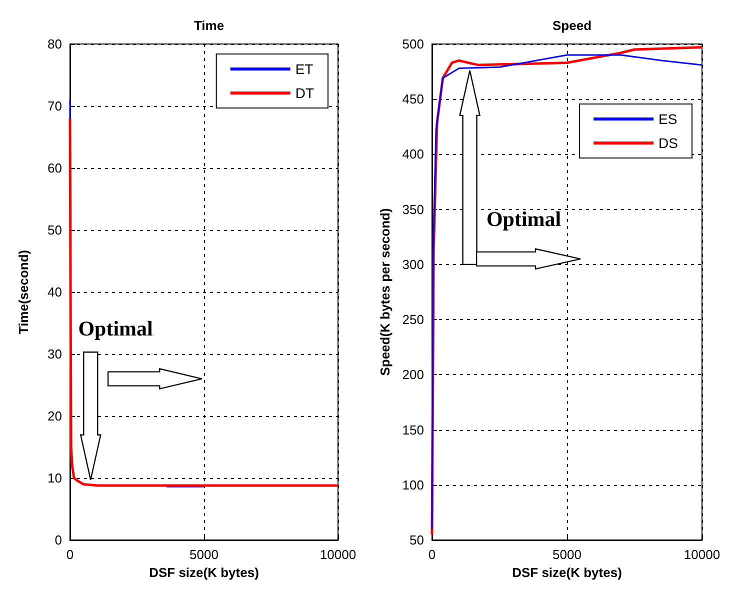 This screenshot has width=729, height=592. What do you see at coordinates (23, 292) in the screenshot?
I see `y-axis-title: Time(second)` at bounding box center [23, 292].